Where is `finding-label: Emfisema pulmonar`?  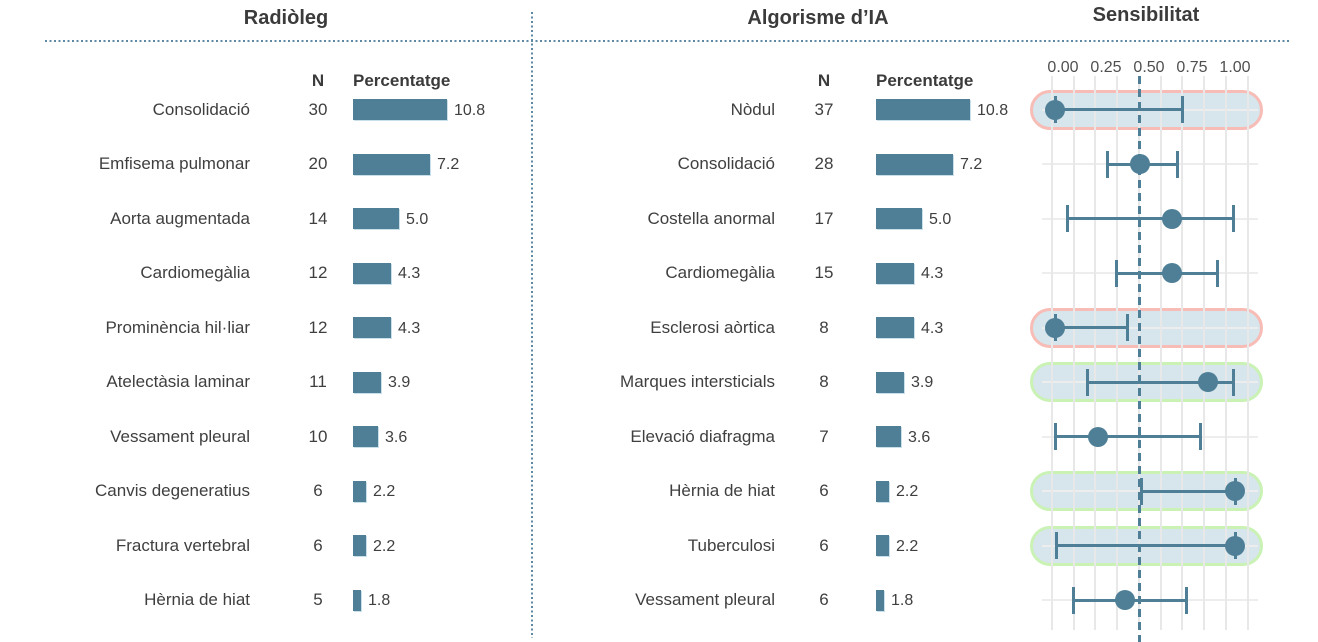 finding-label: Emfisema pulmonar is located at coordinates (174, 163).